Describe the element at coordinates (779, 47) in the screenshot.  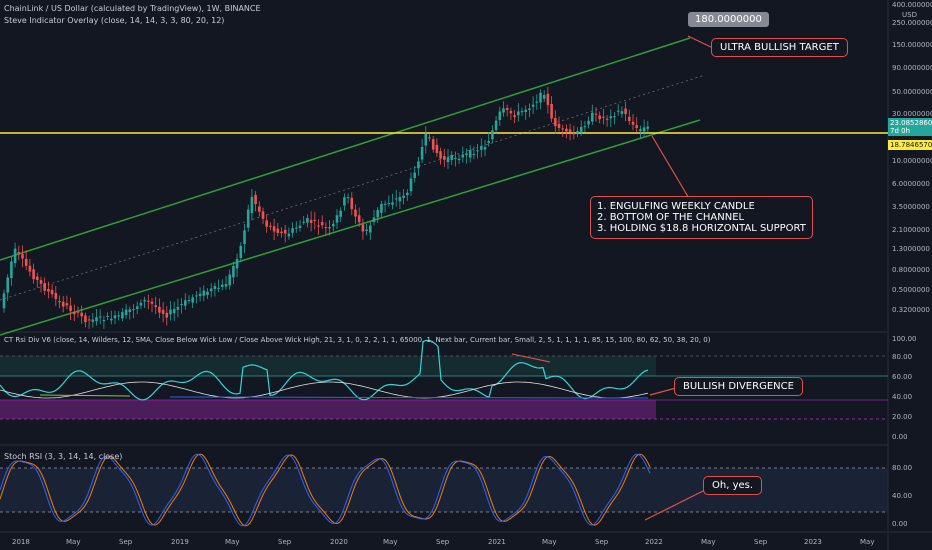
I see `ultra-bullish-target-box: ULTRA BULLISH TARGET` at that location.